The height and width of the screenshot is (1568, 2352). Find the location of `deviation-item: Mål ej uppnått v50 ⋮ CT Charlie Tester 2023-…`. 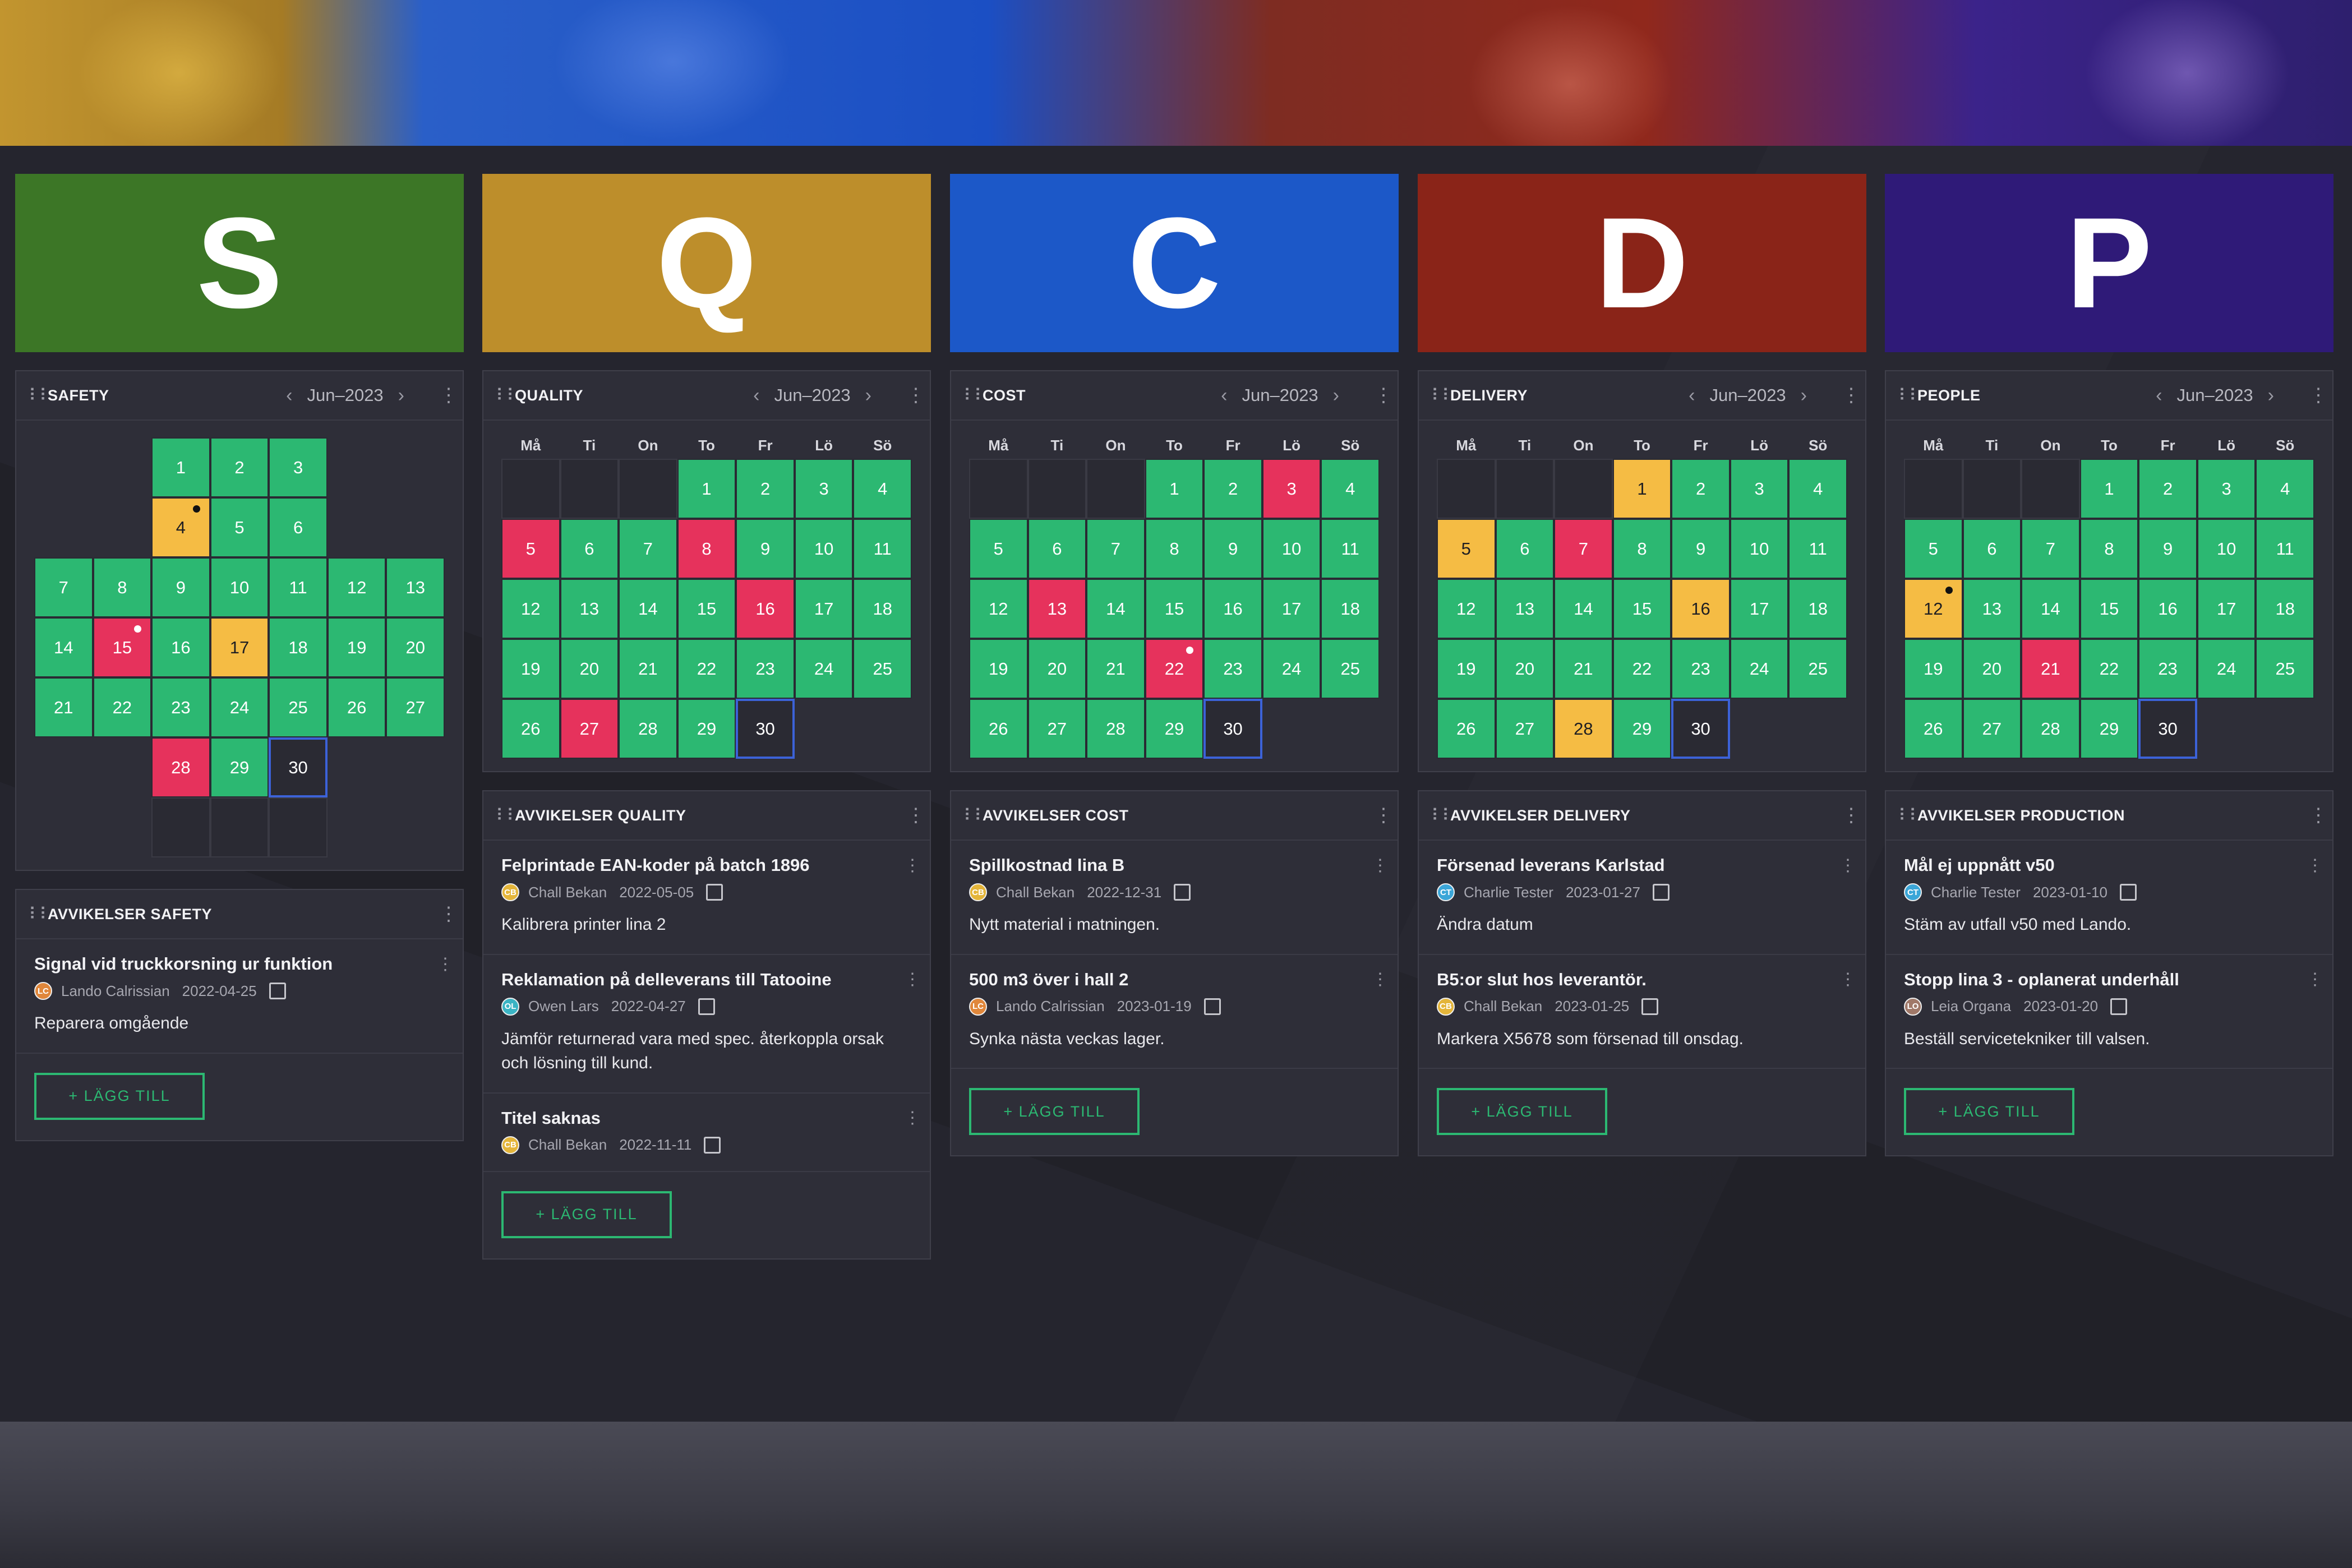

deviation-item: Mål ej uppnått v50 ⋮ CT Charlie Tester 2023-… is located at coordinates (2109, 898).